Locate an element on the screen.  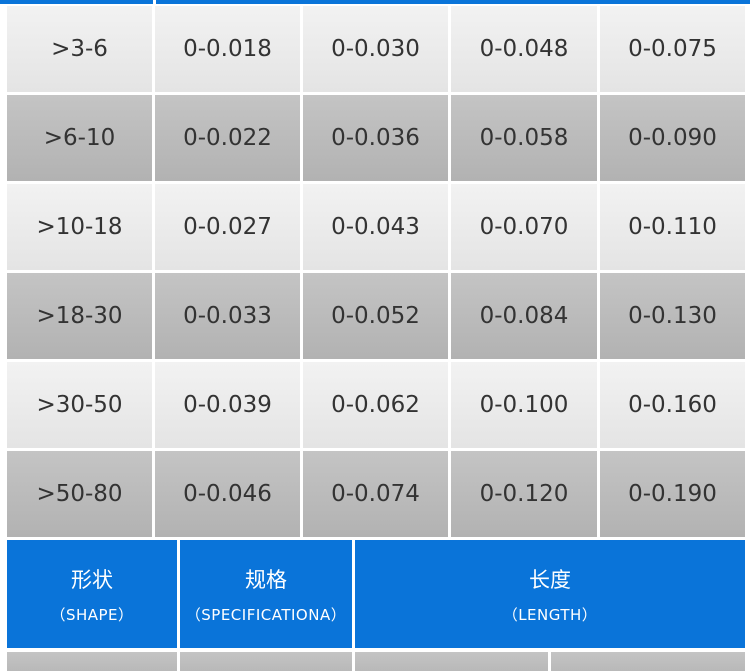
table-cell: 0-0.027 is located at coordinates (227, 227).